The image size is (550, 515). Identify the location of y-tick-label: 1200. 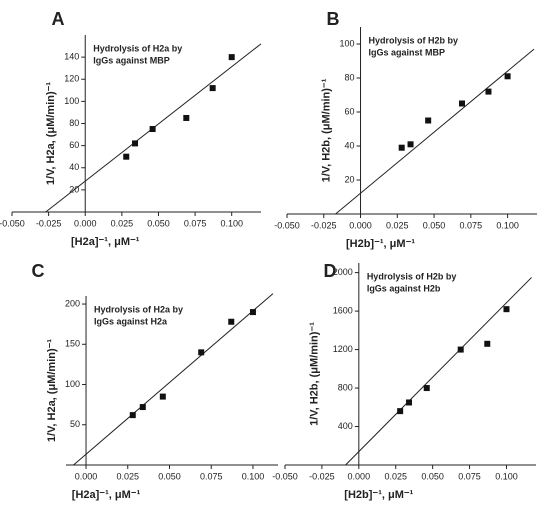
(343, 349).